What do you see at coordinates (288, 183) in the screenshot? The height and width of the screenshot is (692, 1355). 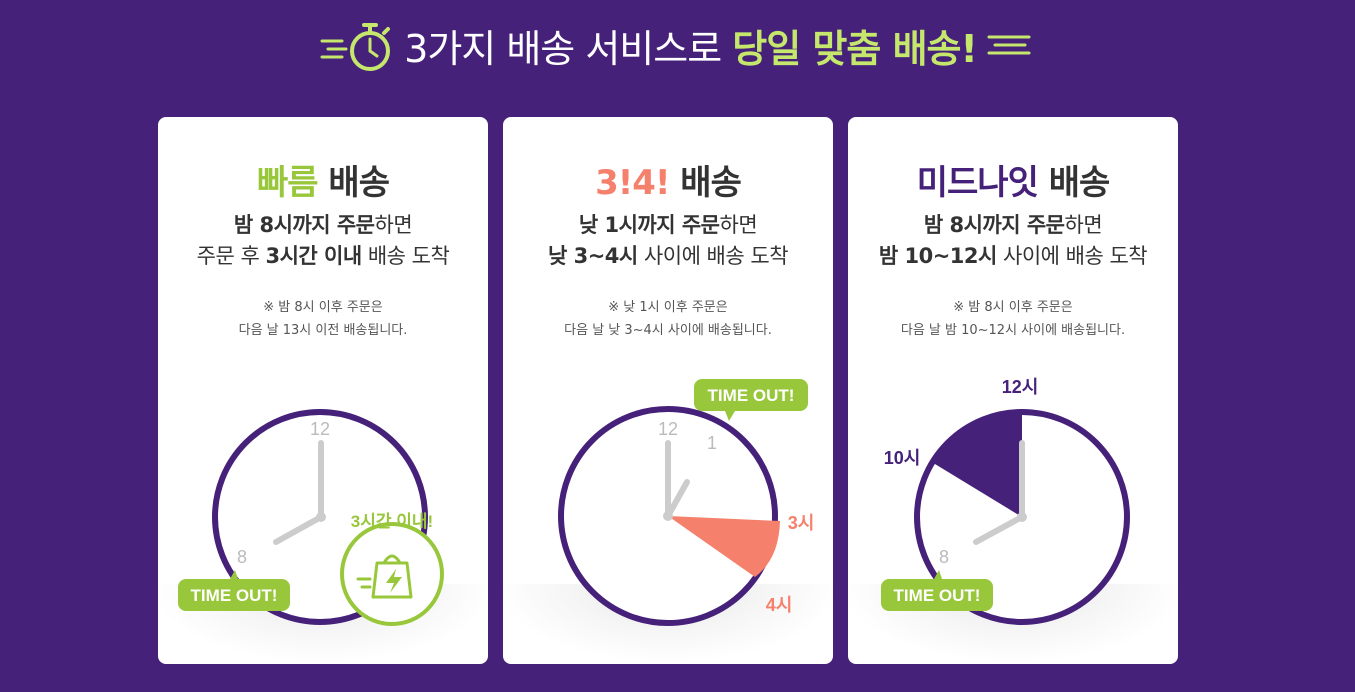 I see `card-title-accent: 빠름` at bounding box center [288, 183].